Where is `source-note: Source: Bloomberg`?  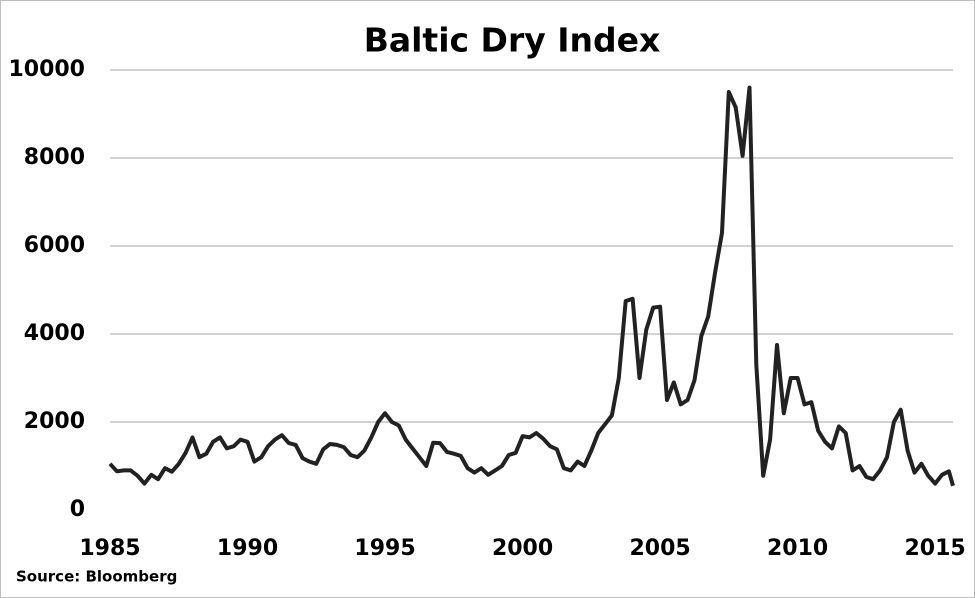 source-note: Source: Bloomberg is located at coordinates (96, 577).